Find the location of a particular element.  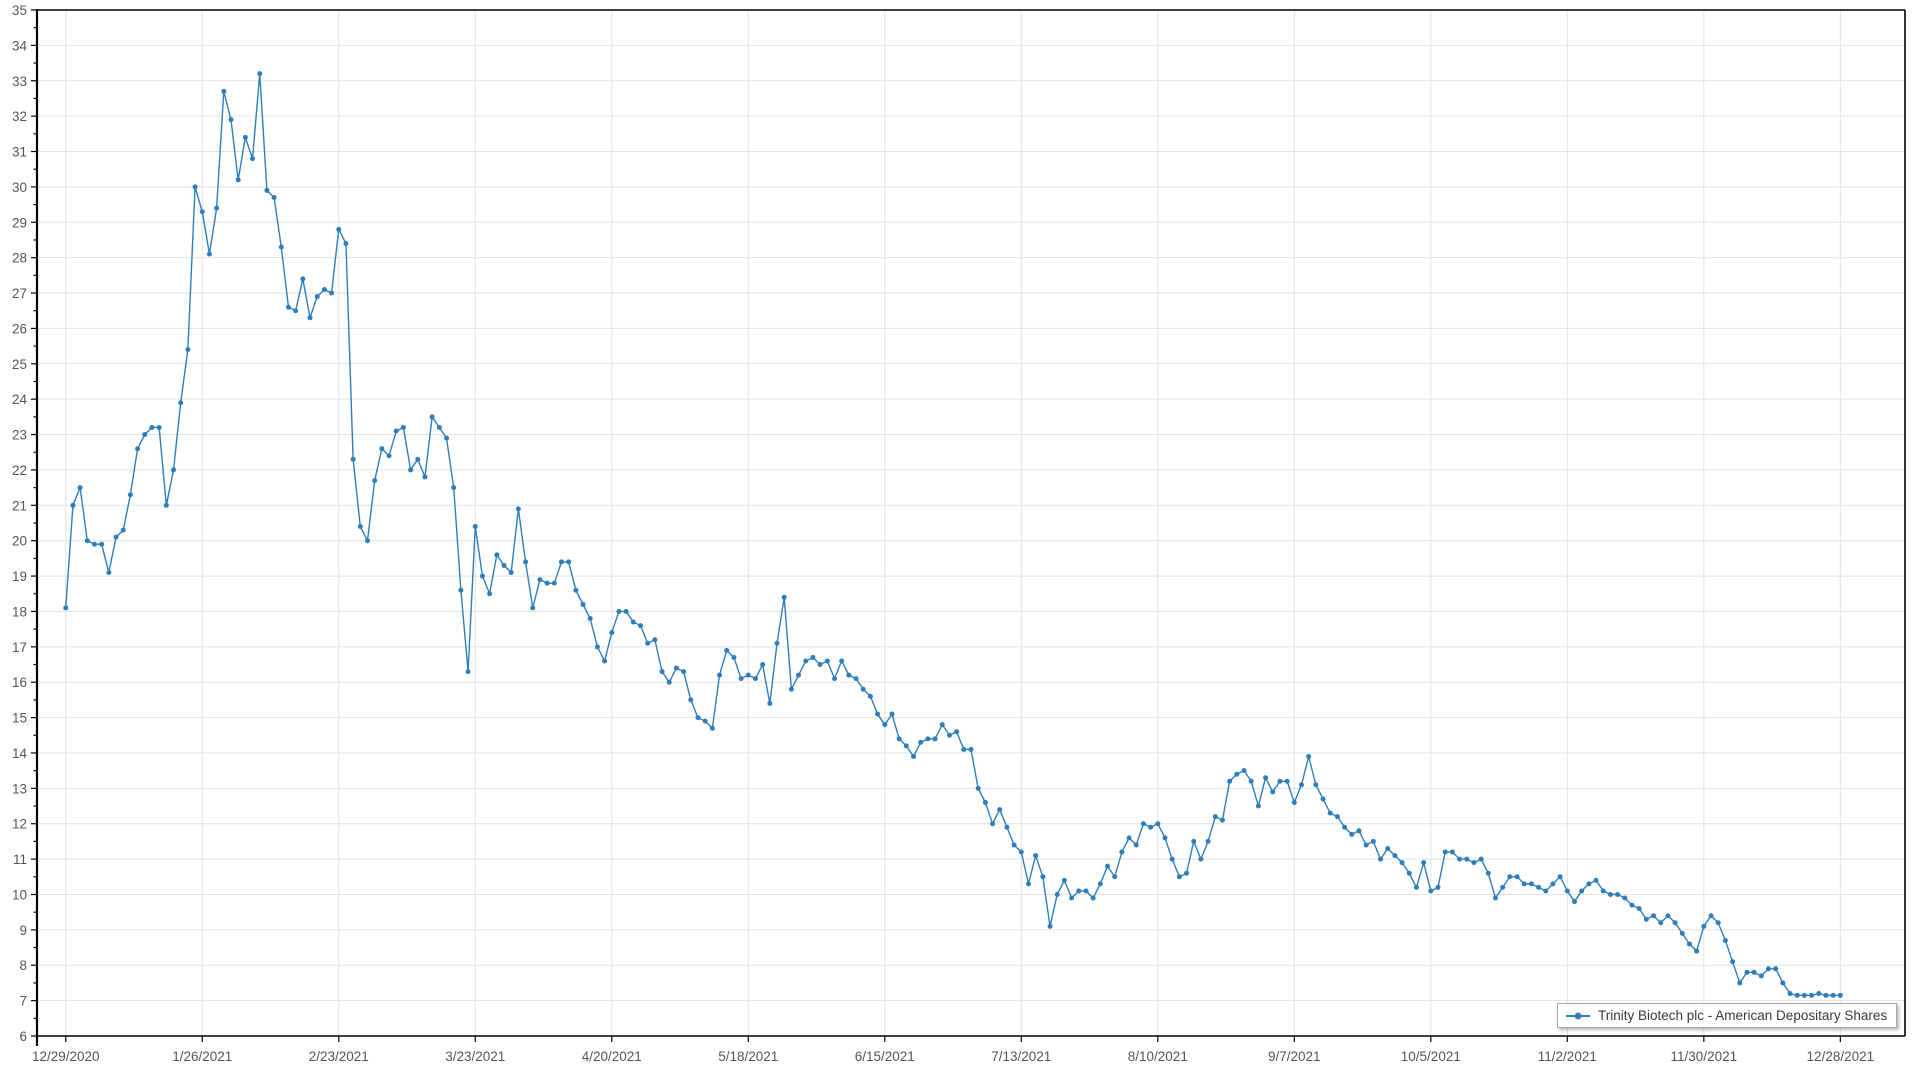

x-tick-label: 4/20/2021 is located at coordinates (612, 1056).